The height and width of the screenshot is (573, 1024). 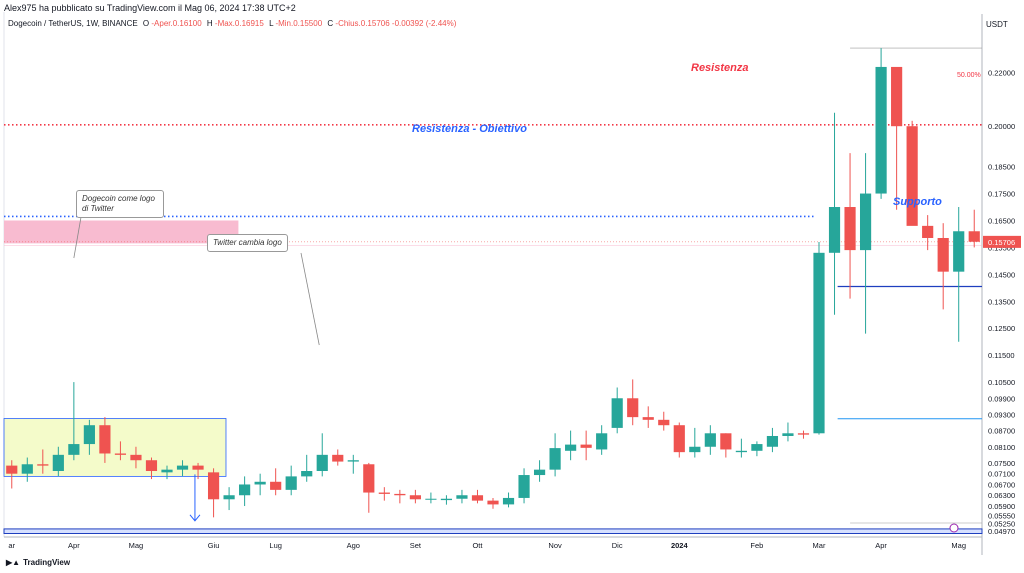 What do you see at coordinates (881, 545) in the screenshot?
I see `x-tick-label: Apr` at bounding box center [881, 545].